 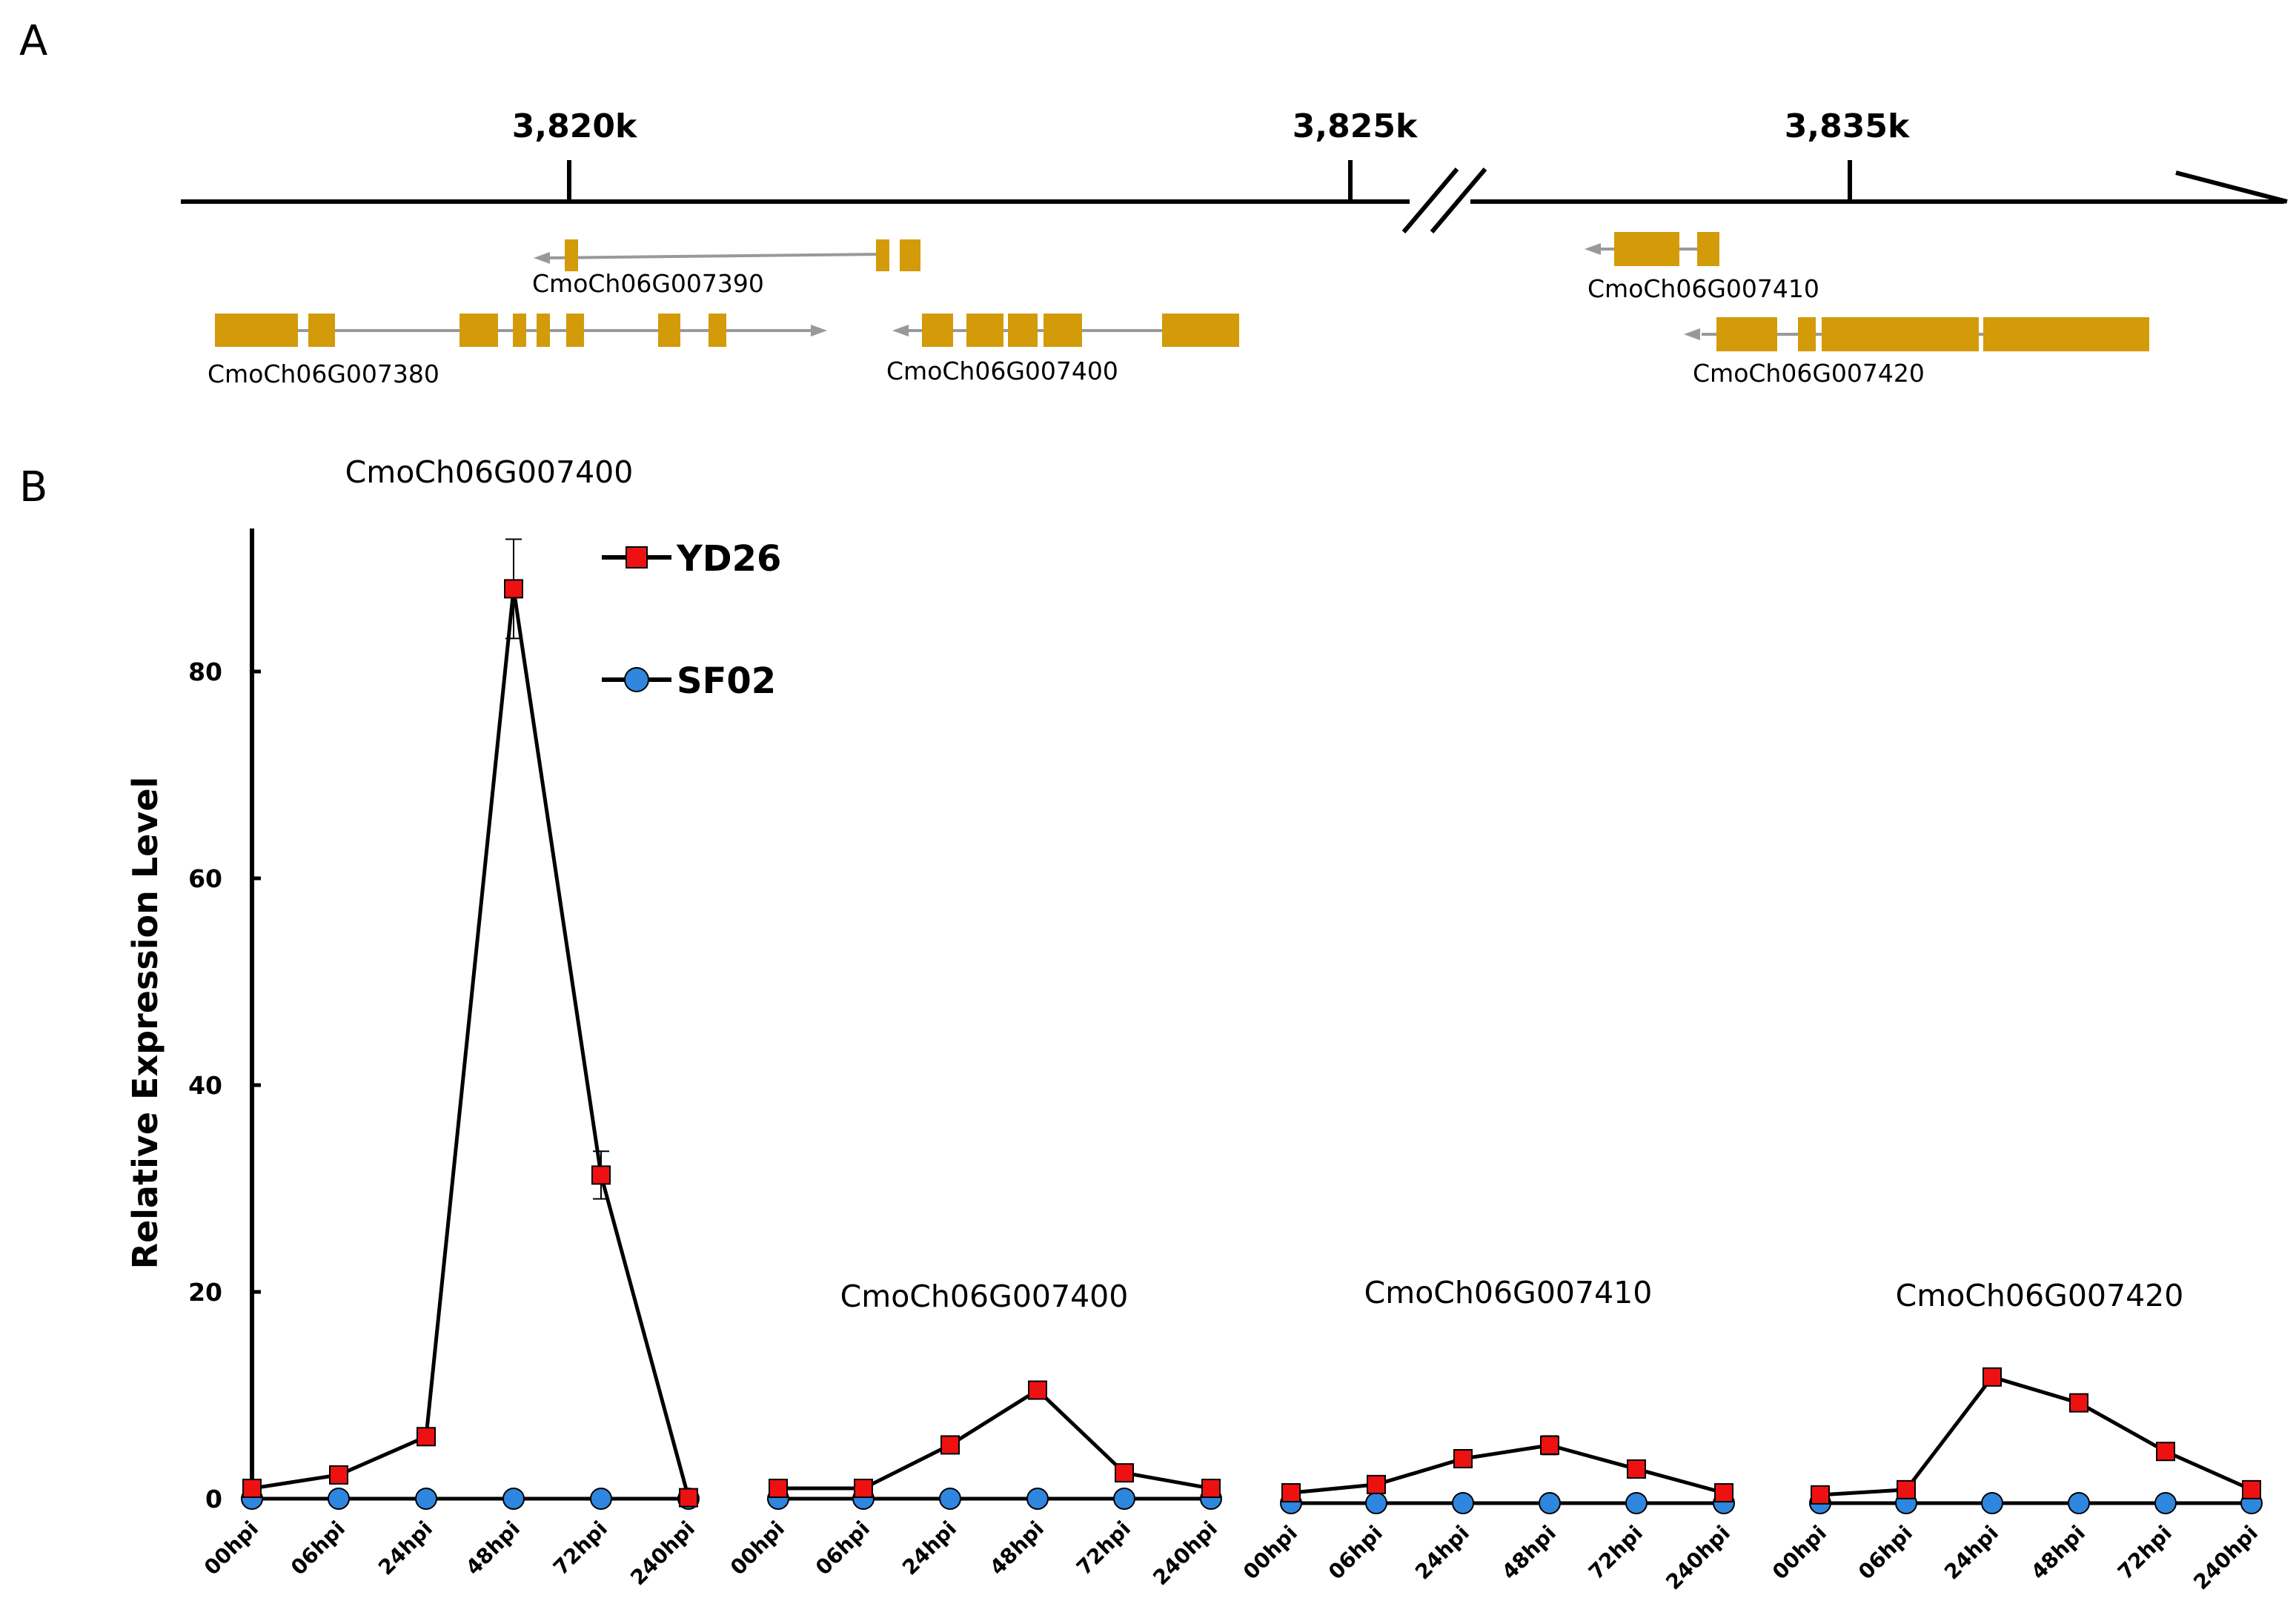 I want to click on legend: YD26 SF02, so click(x=691, y=620).